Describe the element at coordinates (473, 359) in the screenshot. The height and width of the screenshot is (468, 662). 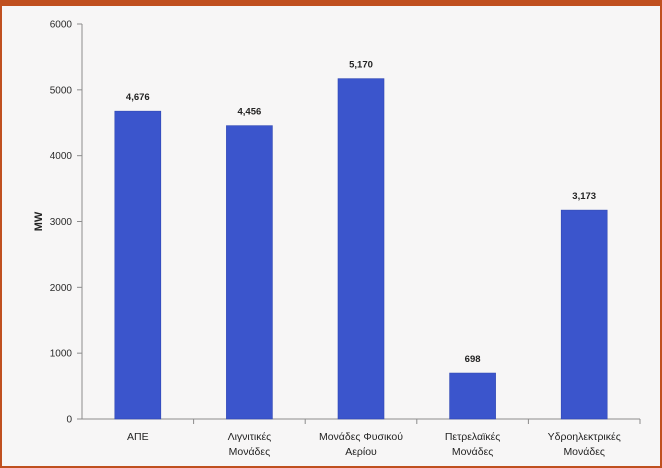
I see `data-label: 698` at that location.